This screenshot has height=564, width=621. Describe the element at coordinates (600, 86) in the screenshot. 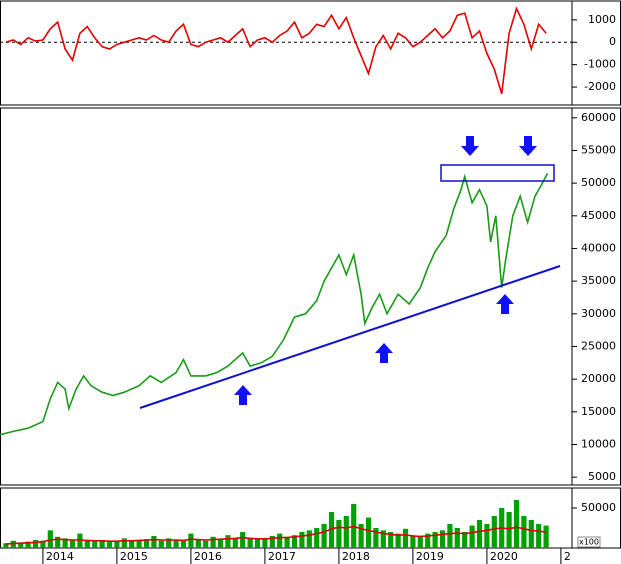

I see `y-tick-label: -2000` at that location.